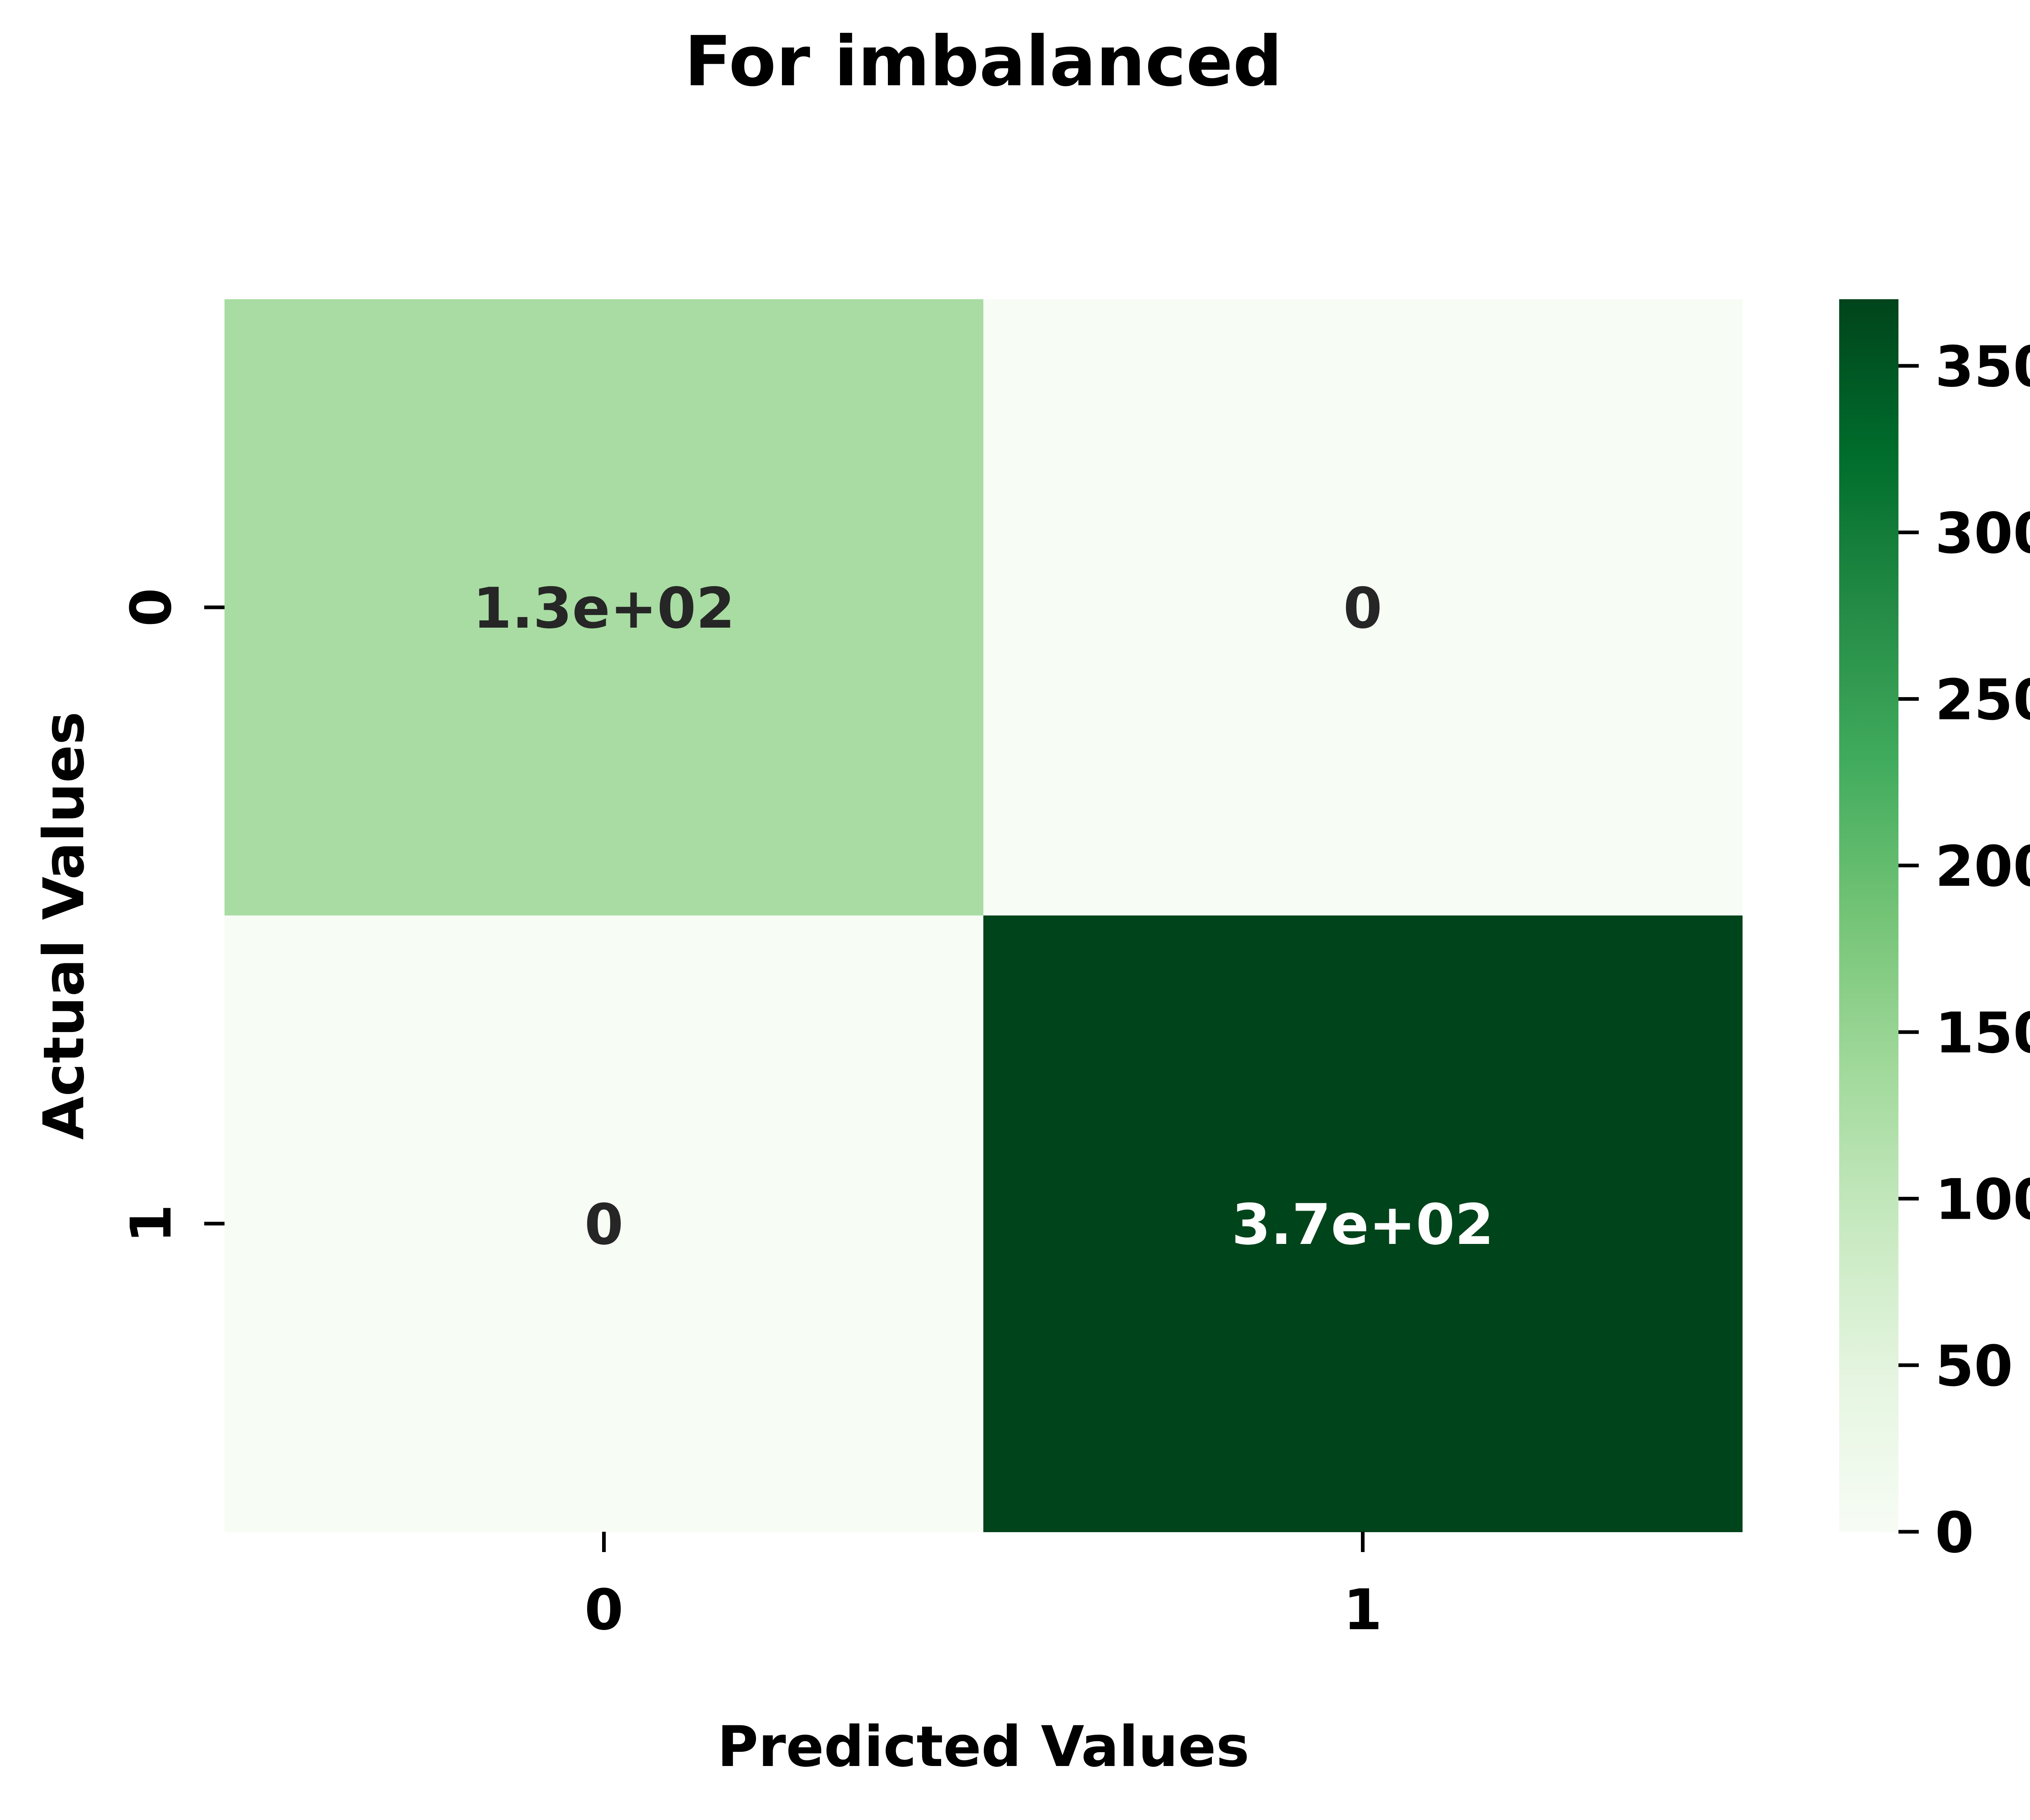  What do you see at coordinates (172, 915) in the screenshot?
I see `y-axis-ticks: 01` at bounding box center [172, 915].